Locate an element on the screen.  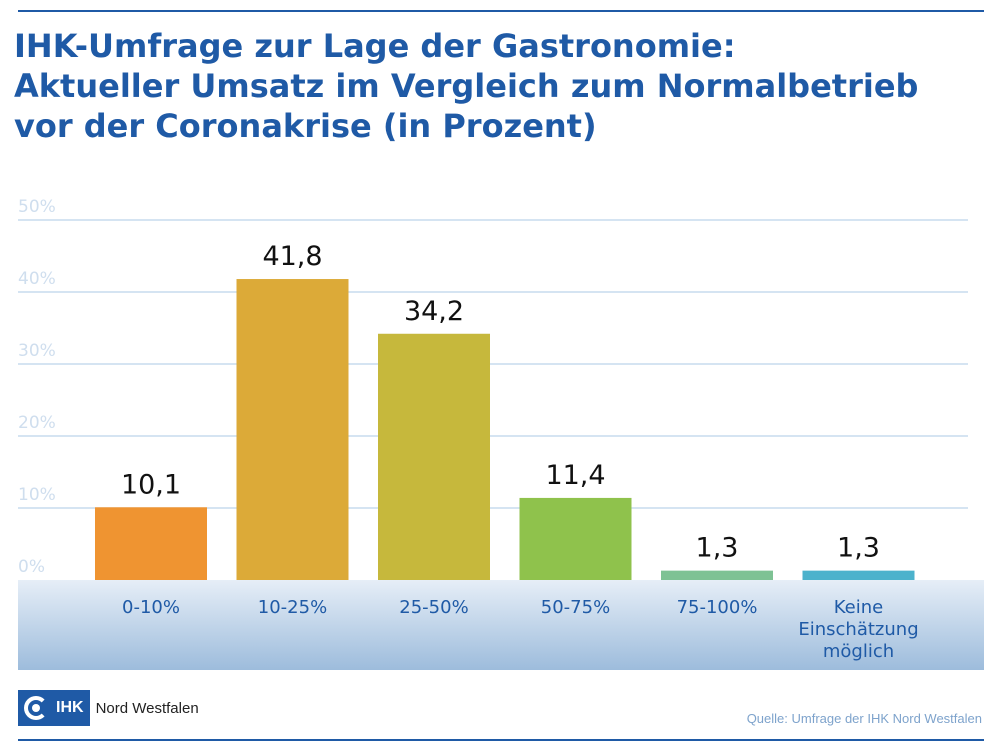
category-label: 0-10% is located at coordinates (151, 607).